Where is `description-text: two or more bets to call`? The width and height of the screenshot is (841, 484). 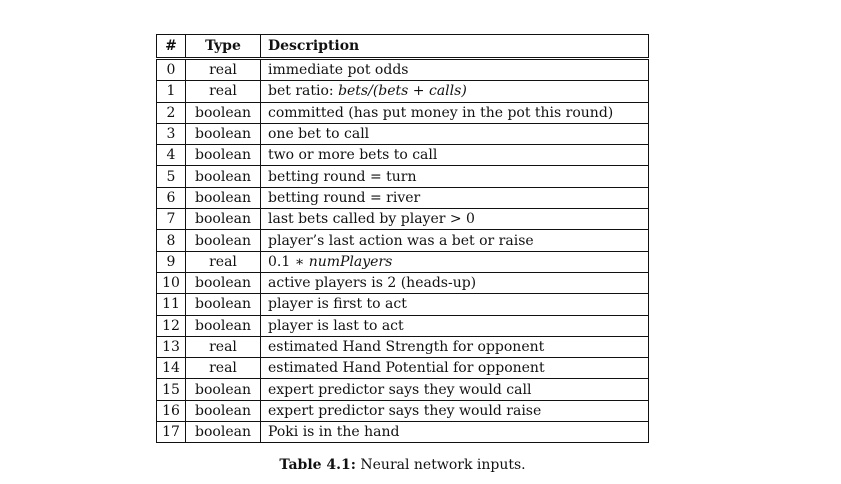
description-text: two or more bets to call is located at coordinates (353, 155).